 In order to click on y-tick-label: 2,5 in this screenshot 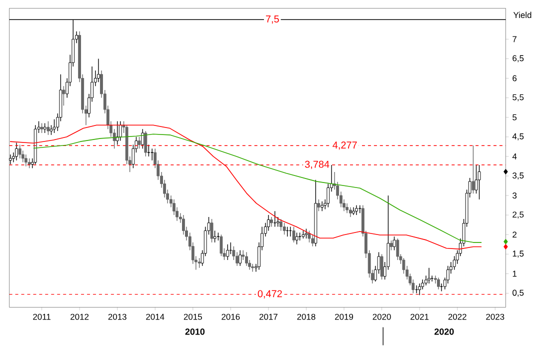, I will do `click(518, 215)`.